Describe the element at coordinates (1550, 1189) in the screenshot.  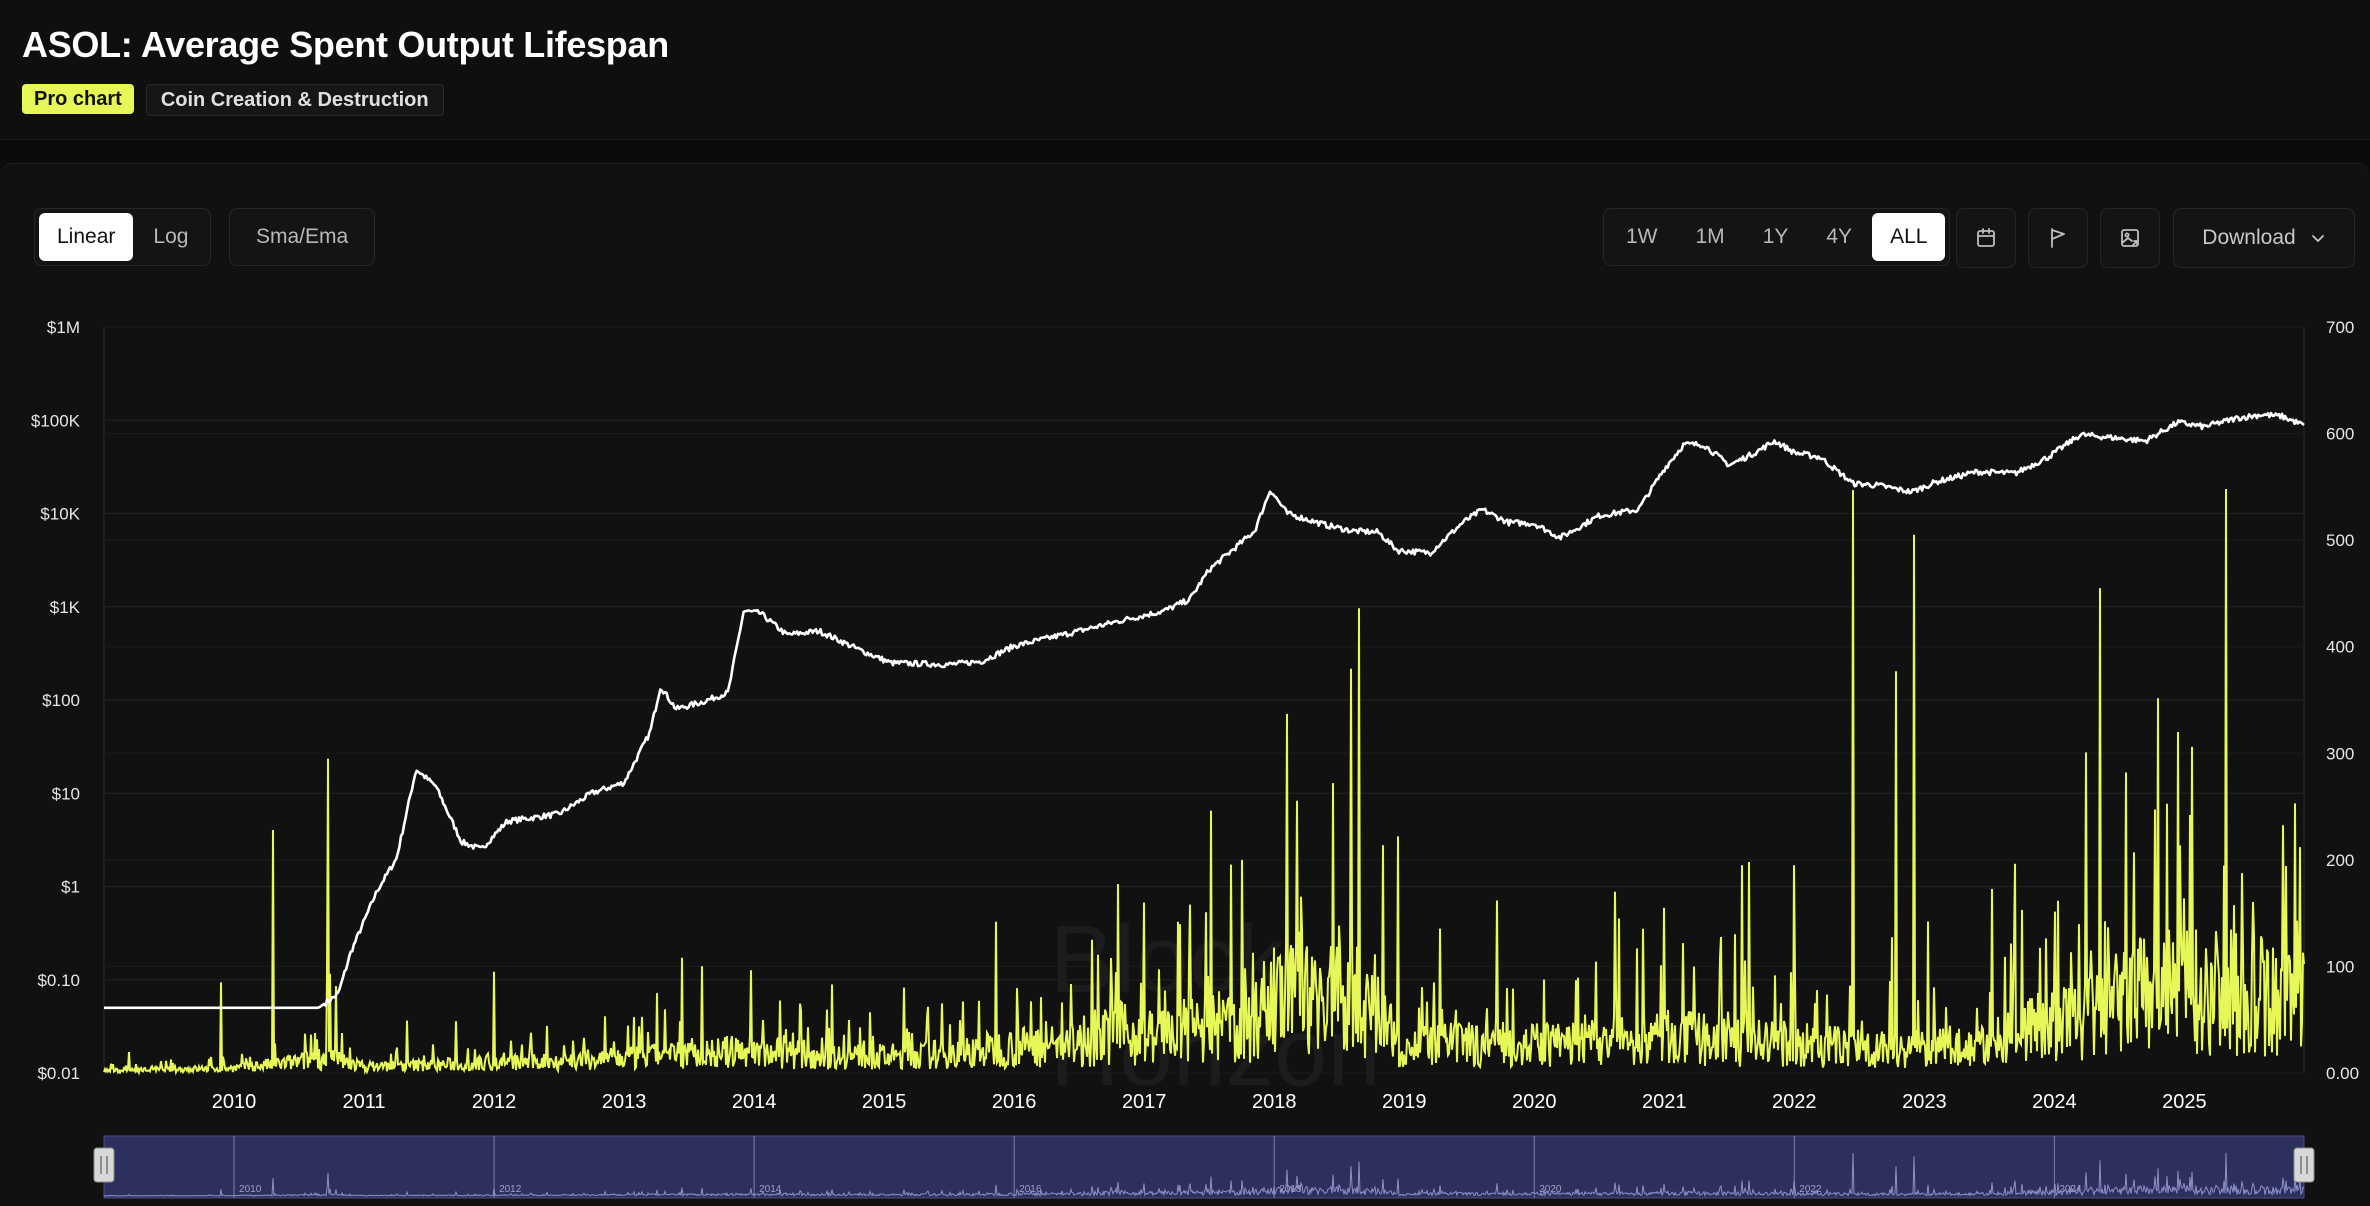
I see `navigator-tick-label: 2020` at that location.